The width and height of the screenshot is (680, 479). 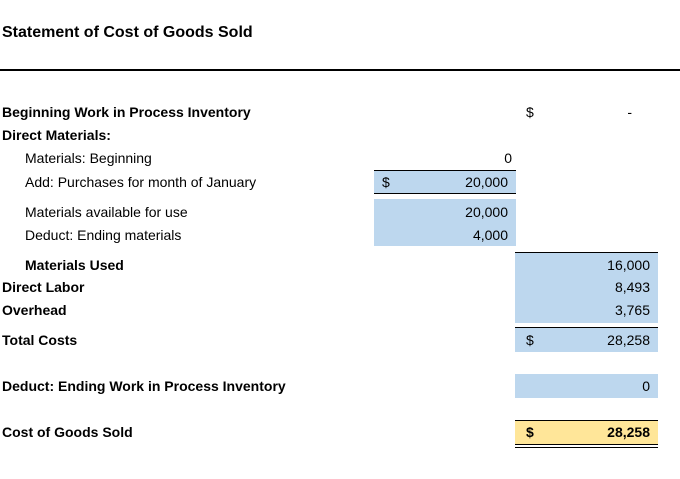 What do you see at coordinates (103, 235) in the screenshot?
I see `ending-materials-label: Deduct: Ending materials` at bounding box center [103, 235].